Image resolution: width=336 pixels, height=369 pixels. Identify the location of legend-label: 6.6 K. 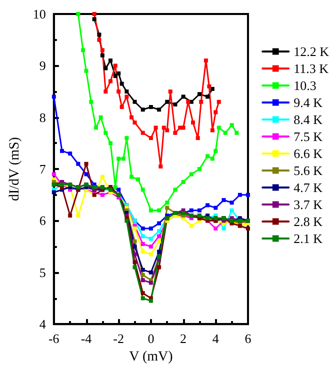
(309, 153).